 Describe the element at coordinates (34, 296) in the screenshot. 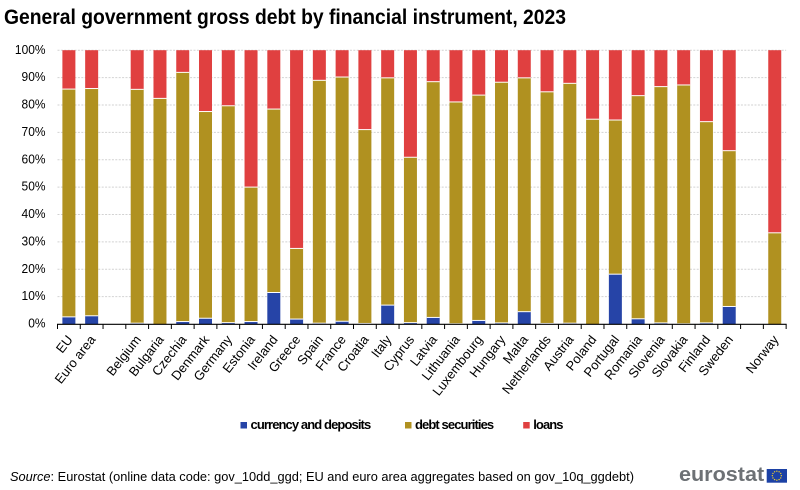

I see `svg-text: 10%` at that location.